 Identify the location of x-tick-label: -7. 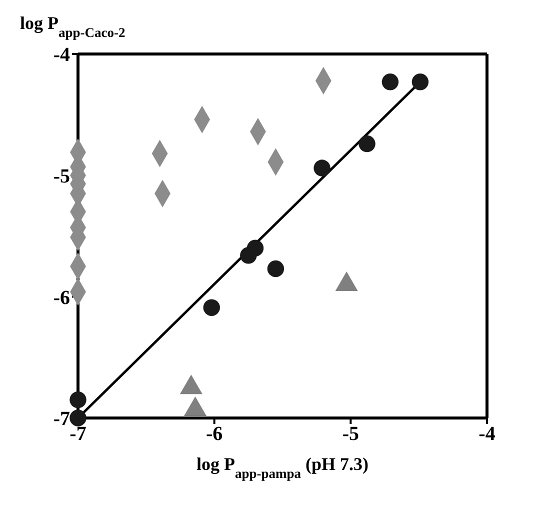
(78, 434).